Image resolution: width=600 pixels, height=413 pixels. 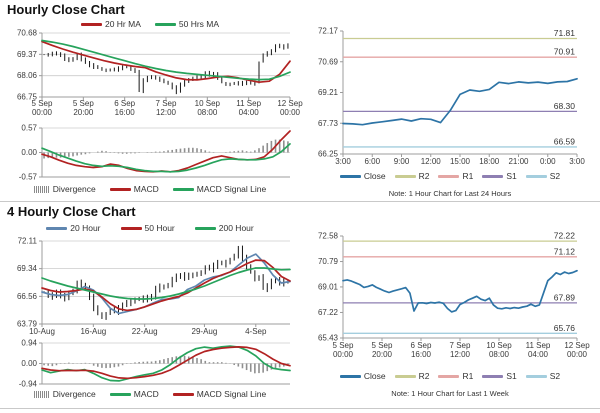 What do you see at coordinates (421, 345) in the screenshot?
I see `svg-text: 6 Sep` at bounding box center [421, 345].